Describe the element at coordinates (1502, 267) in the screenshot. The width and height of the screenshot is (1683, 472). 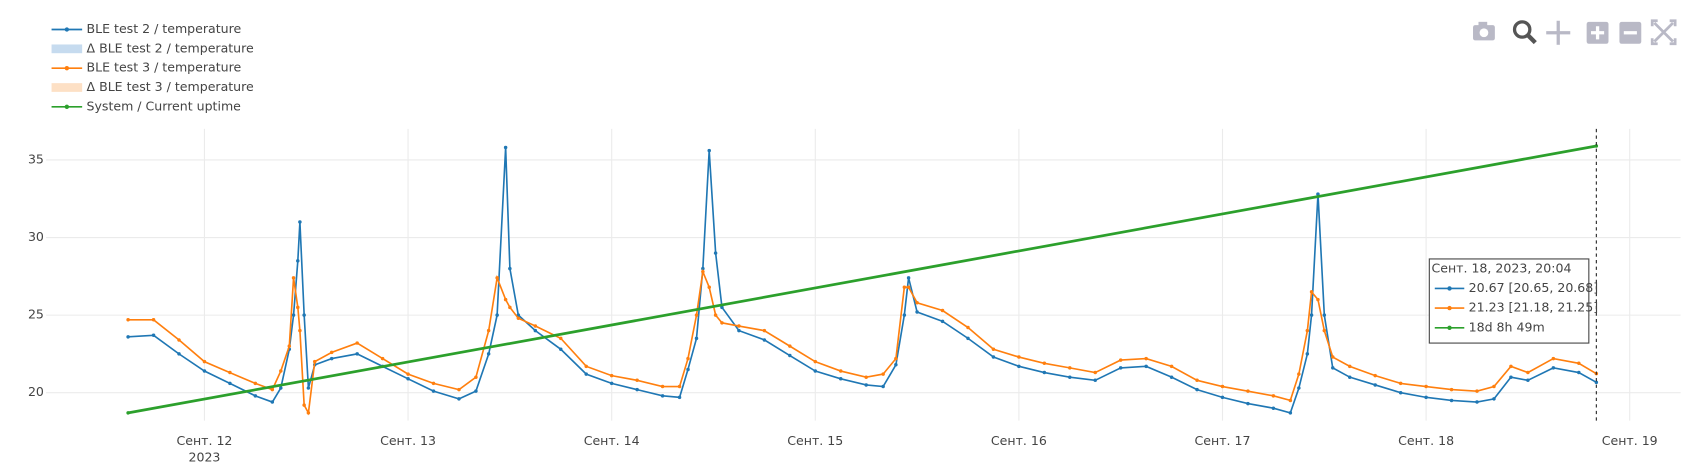
I see `hover-title: Сент. 18, 2023, 20:04` at that location.